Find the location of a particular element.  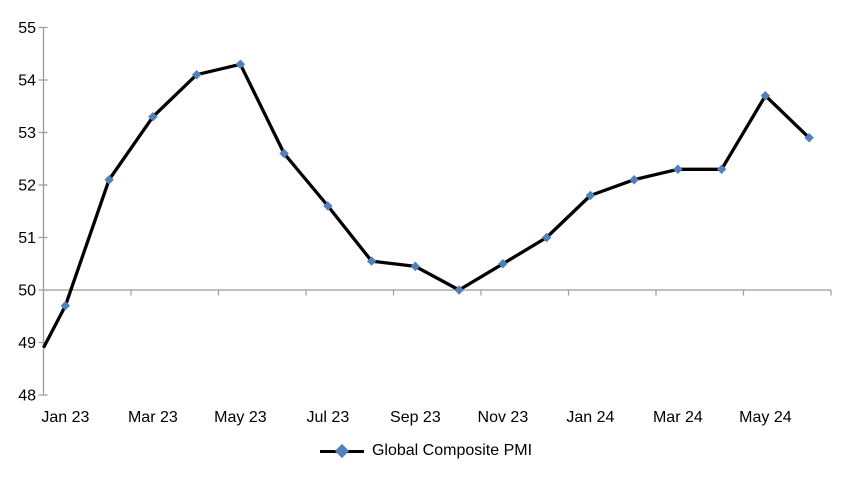

x-tick-label: Jan 23 is located at coordinates (65, 417).